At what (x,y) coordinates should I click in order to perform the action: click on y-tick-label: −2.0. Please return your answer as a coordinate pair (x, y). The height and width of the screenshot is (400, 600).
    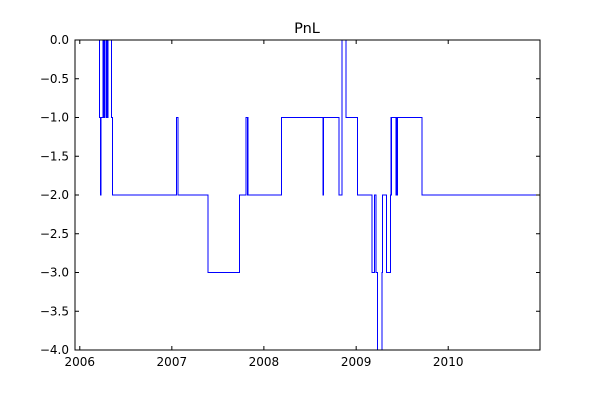
    Looking at the image, I should click on (54, 195).